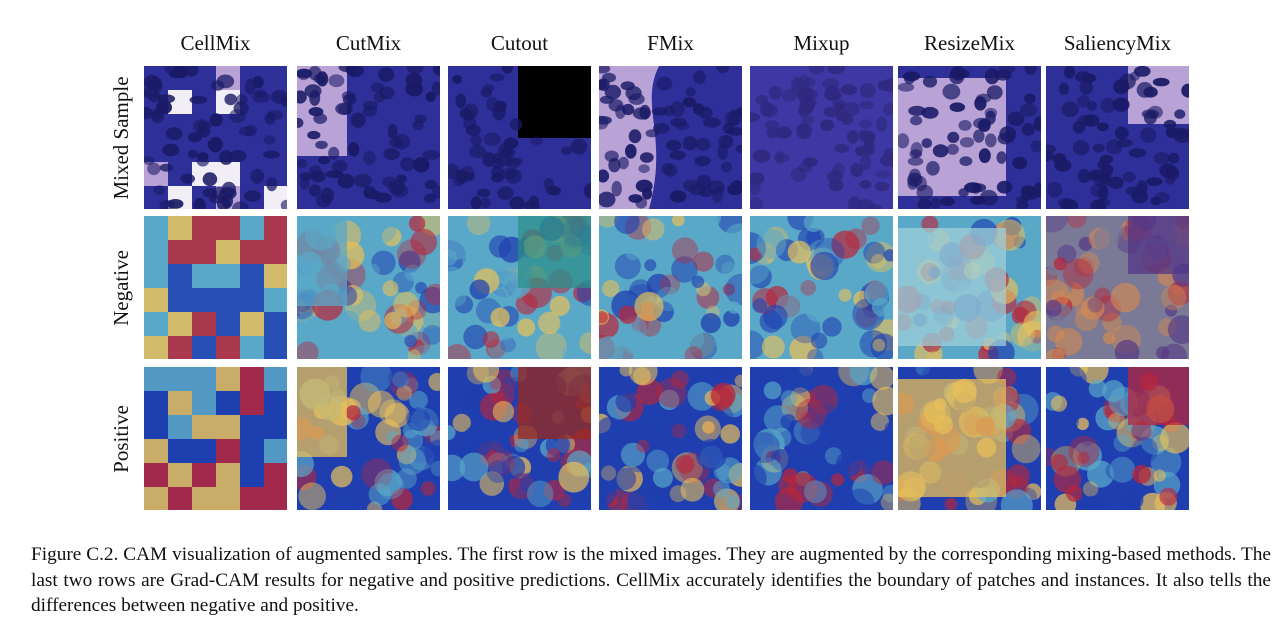 The height and width of the screenshot is (638, 1288). I want to click on image-negative-fmix, so click(670, 287).